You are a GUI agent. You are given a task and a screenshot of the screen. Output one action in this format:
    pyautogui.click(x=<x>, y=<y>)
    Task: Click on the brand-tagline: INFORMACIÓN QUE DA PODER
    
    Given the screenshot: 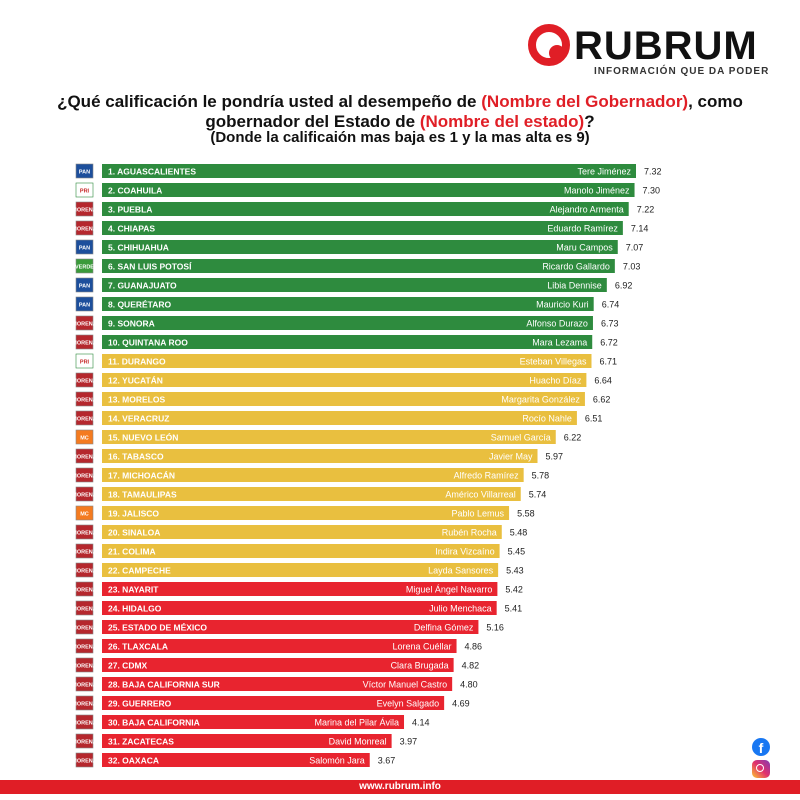 What is the action you would take?
    pyautogui.click(x=682, y=71)
    